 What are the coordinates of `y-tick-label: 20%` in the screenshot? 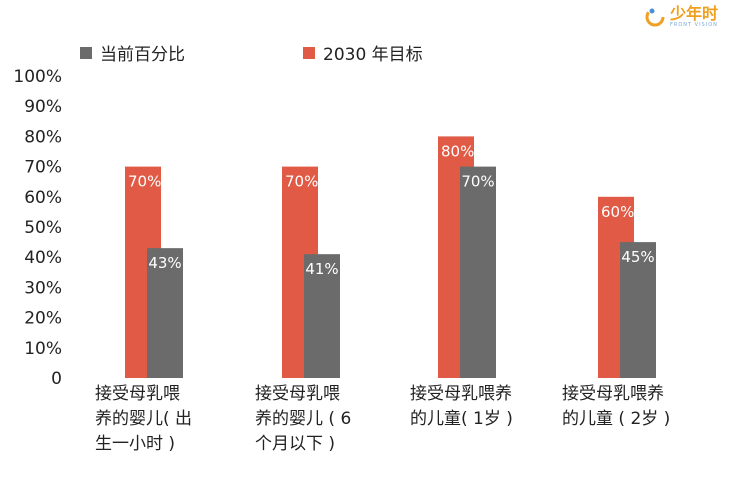 It's located at (43, 319).